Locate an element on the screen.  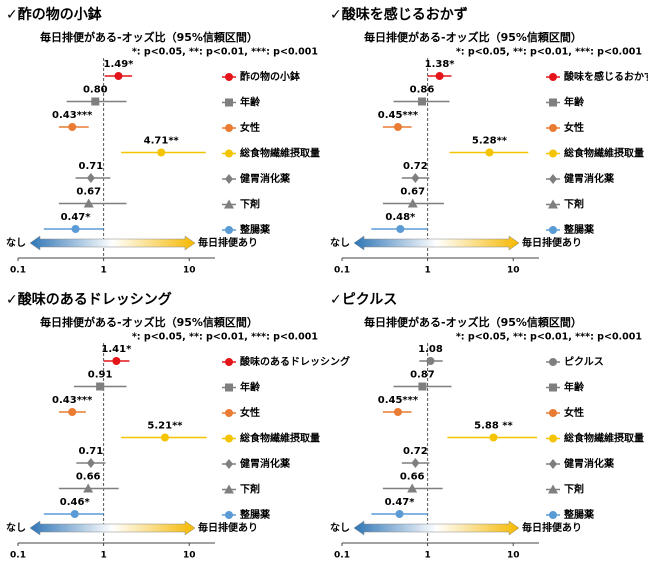
value-label: 0.46* is located at coordinates (75, 502).